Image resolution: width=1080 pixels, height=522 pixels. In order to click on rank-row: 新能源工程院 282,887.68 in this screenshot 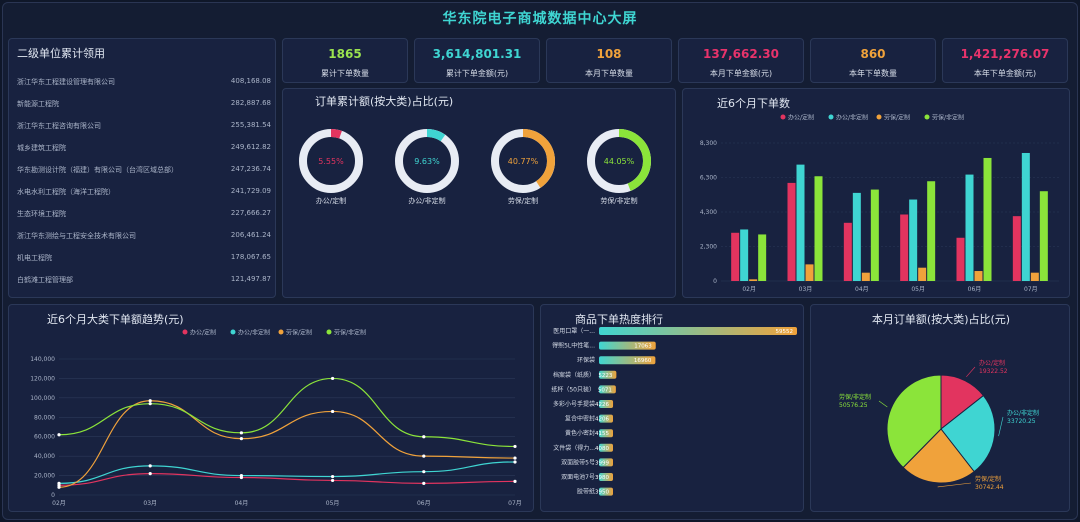, I will do `click(144, 106)`.